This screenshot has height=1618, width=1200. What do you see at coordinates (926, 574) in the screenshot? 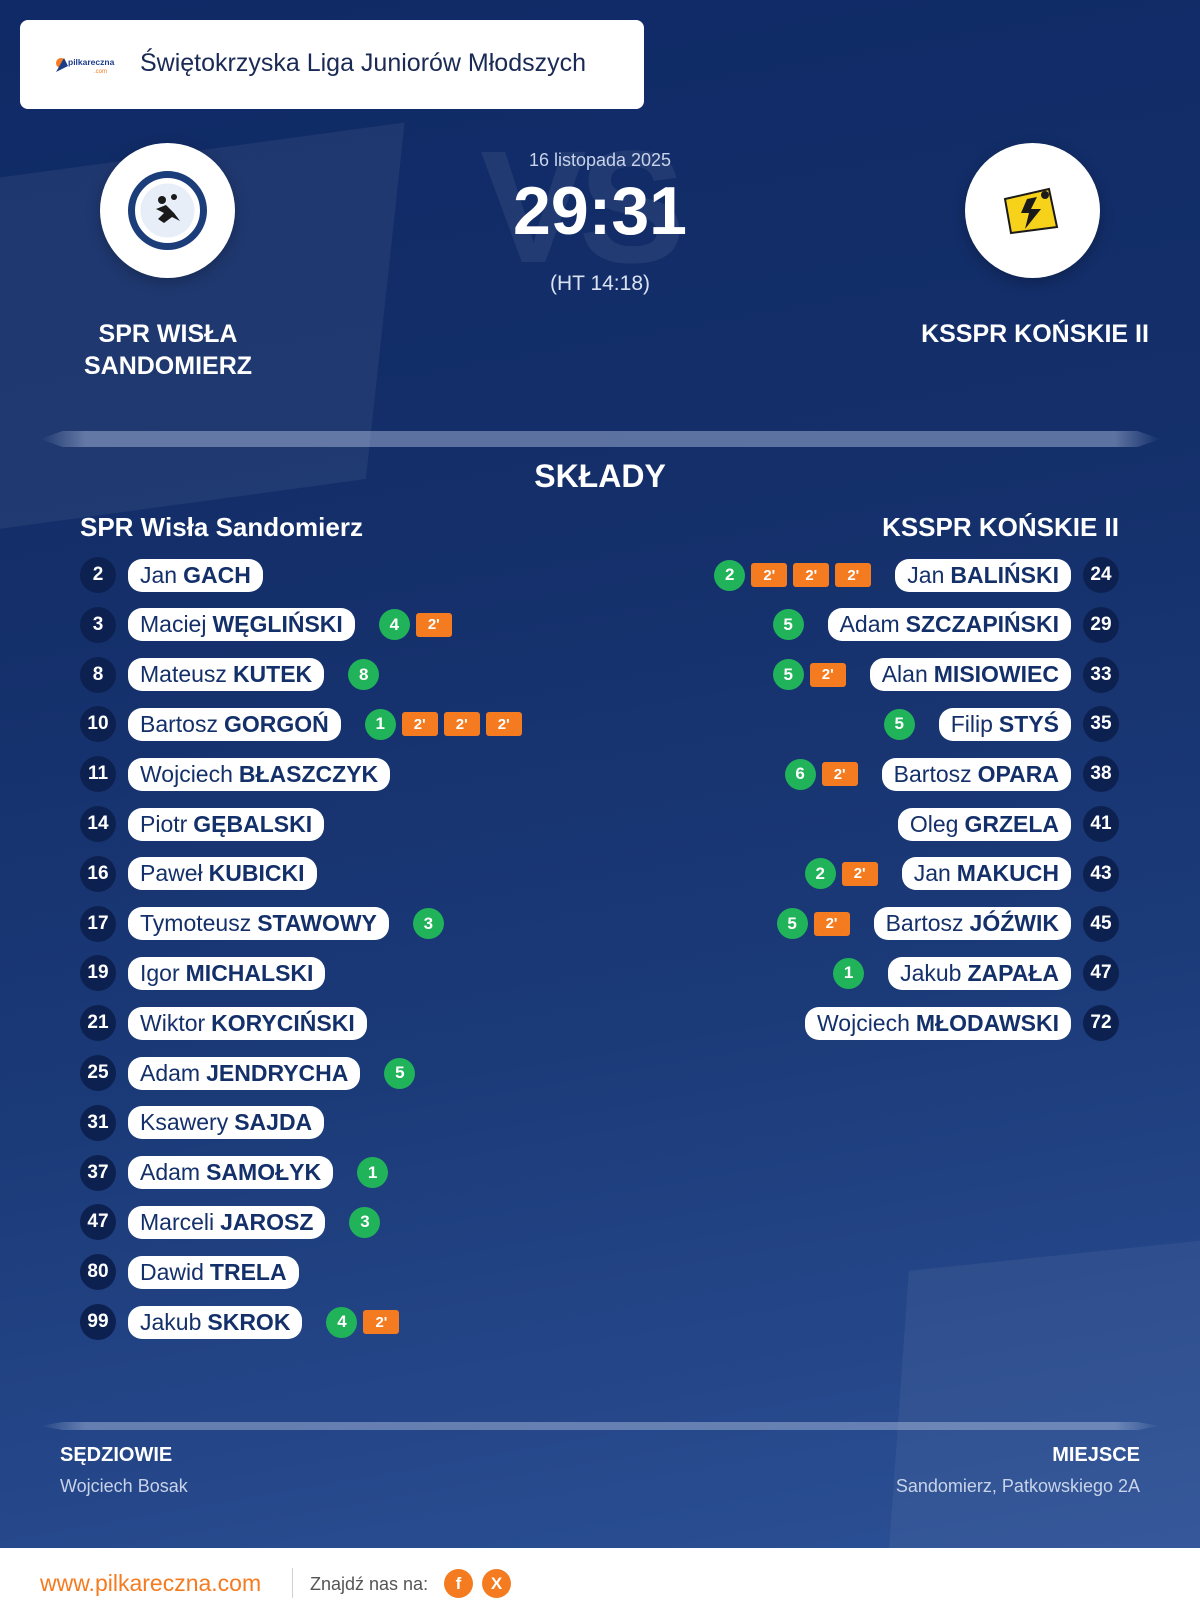
I see `player-first-name: Jan` at bounding box center [926, 574].